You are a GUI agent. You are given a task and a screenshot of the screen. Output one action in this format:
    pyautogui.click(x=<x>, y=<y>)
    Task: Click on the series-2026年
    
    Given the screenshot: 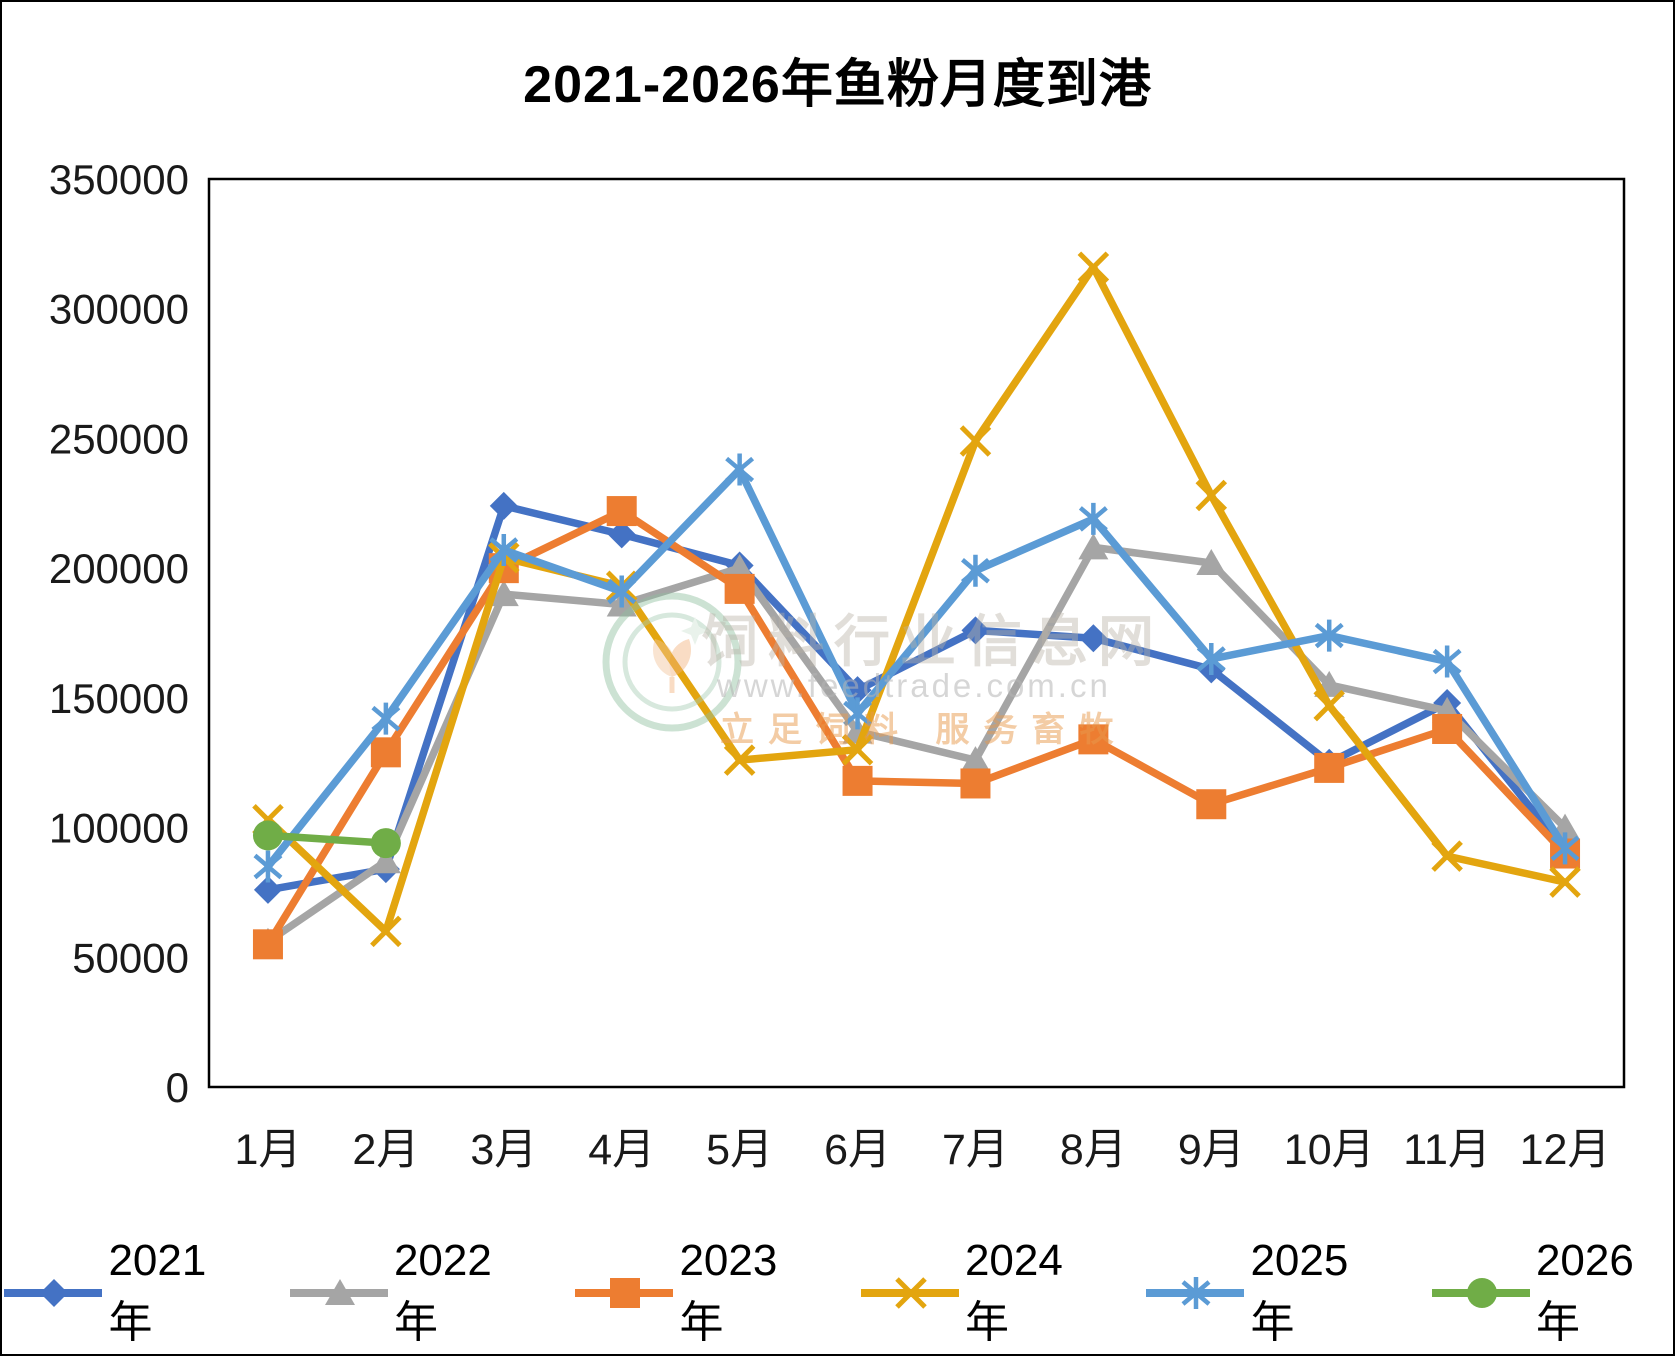 What is the action you would take?
    pyautogui.click(x=326, y=839)
    